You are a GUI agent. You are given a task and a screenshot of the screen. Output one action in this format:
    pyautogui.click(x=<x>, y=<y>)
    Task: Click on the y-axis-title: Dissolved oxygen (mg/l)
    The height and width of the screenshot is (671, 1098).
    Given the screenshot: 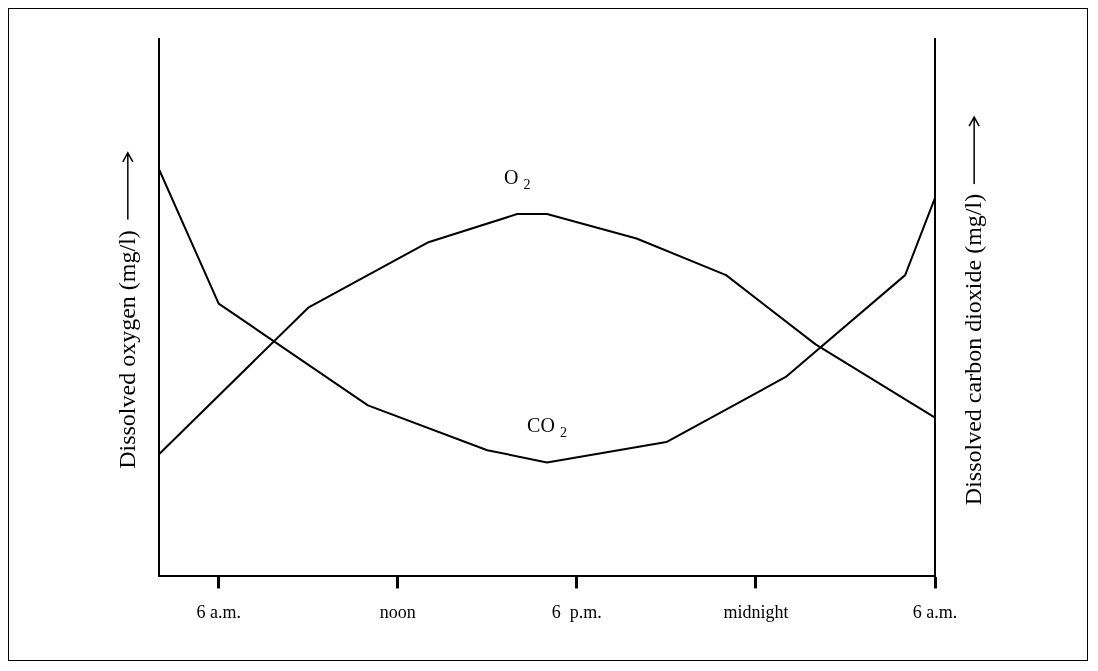 What is the action you would take?
    pyautogui.click(x=127, y=349)
    